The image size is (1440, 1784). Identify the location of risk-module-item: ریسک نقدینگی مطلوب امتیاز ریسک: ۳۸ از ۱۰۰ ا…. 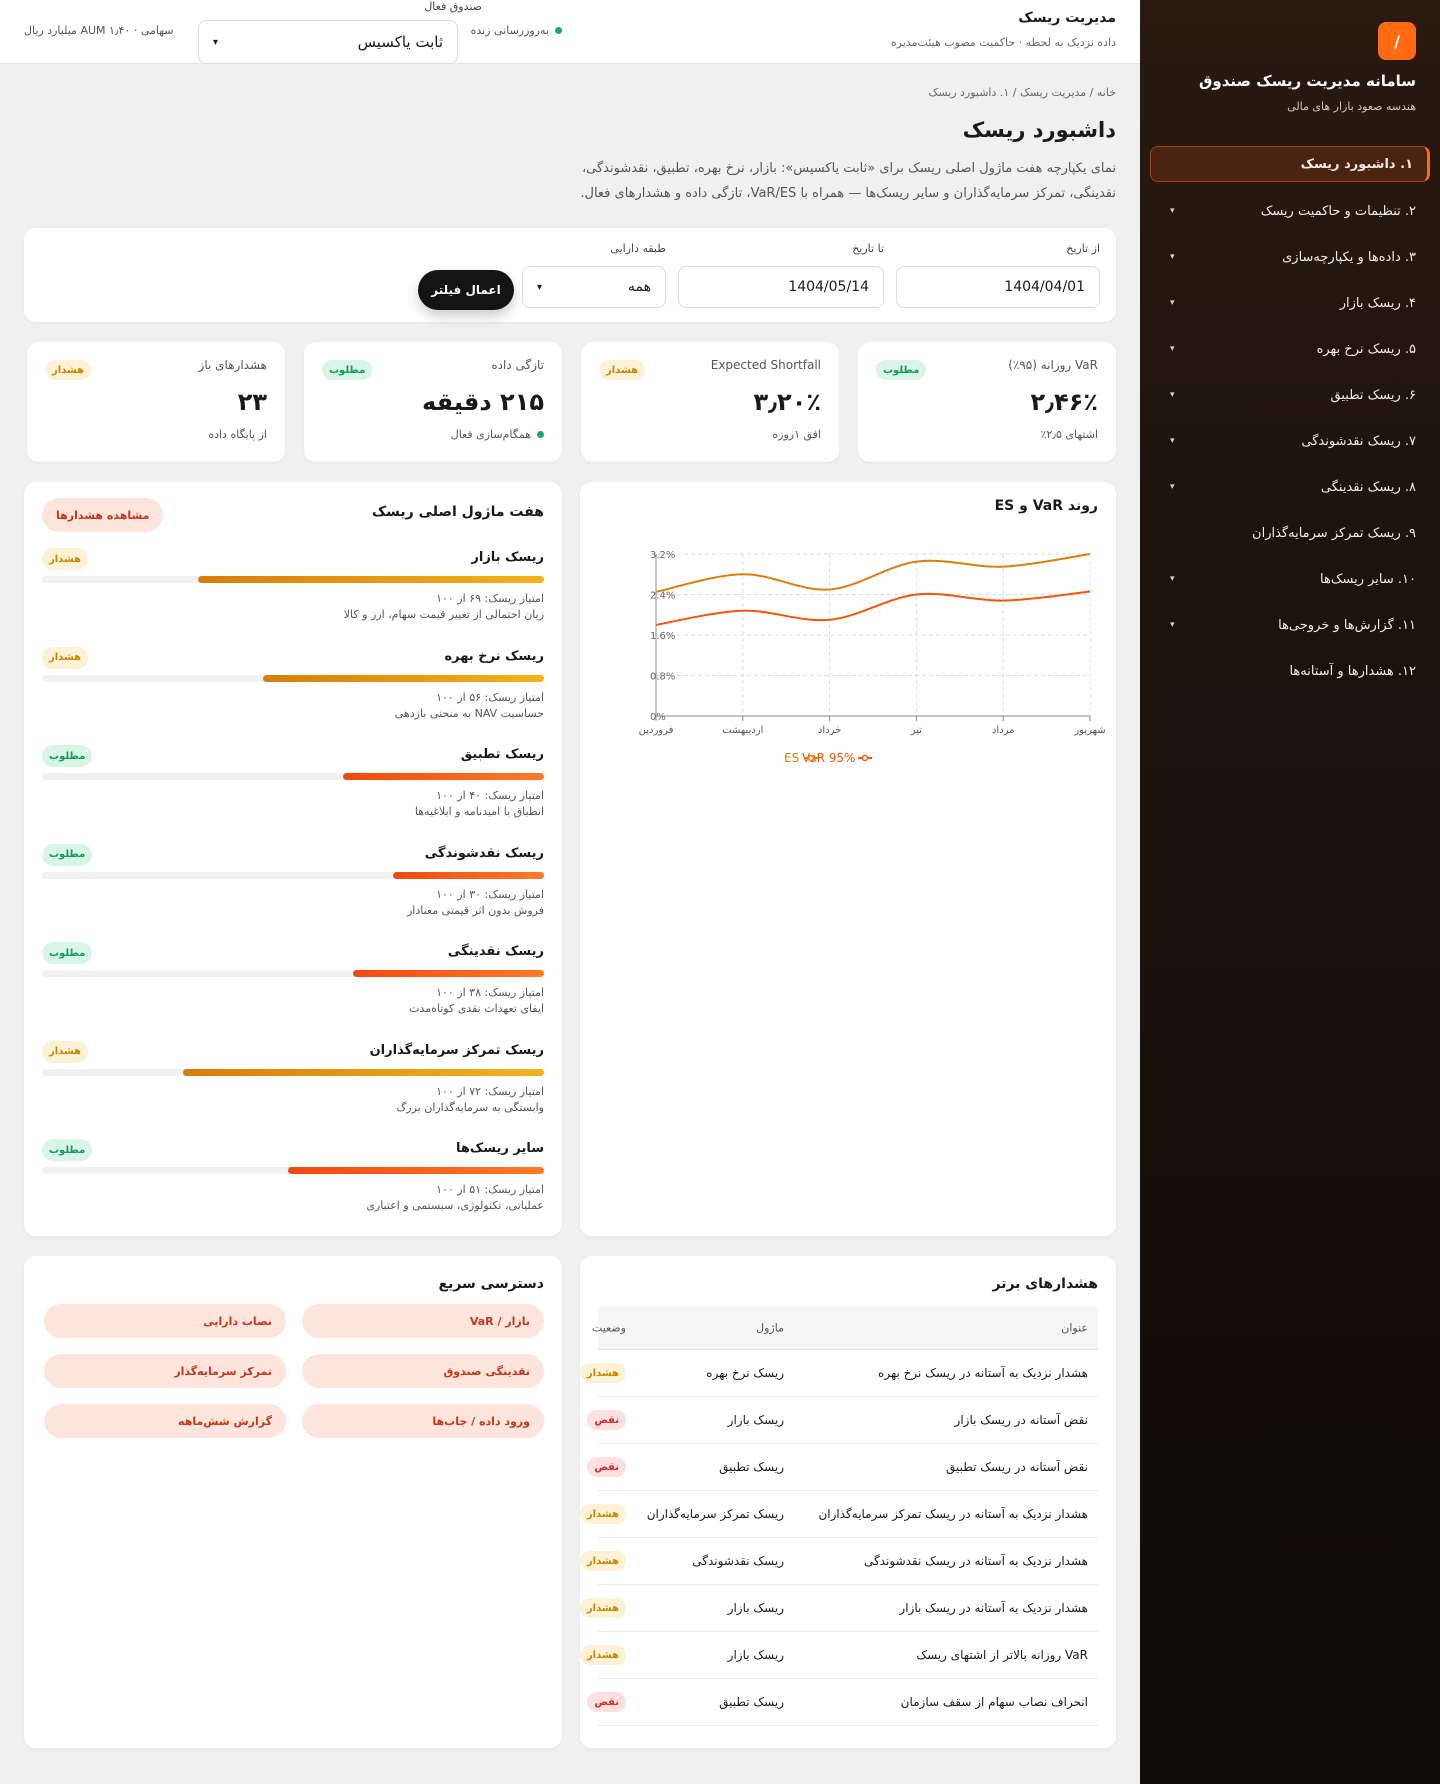
(293, 989).